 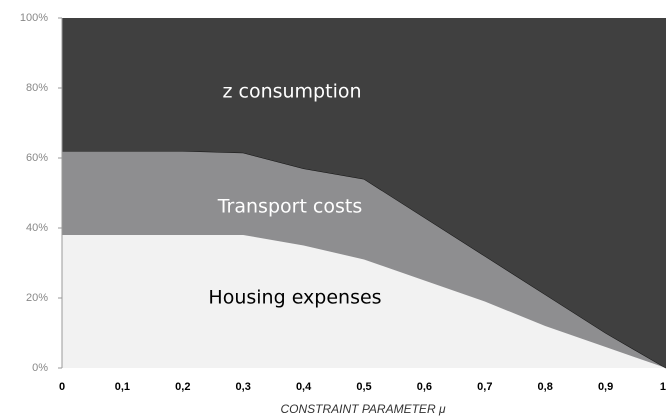 What do you see at coordinates (122, 387) in the screenshot?
I see `x-tick-label: 0,1` at bounding box center [122, 387].